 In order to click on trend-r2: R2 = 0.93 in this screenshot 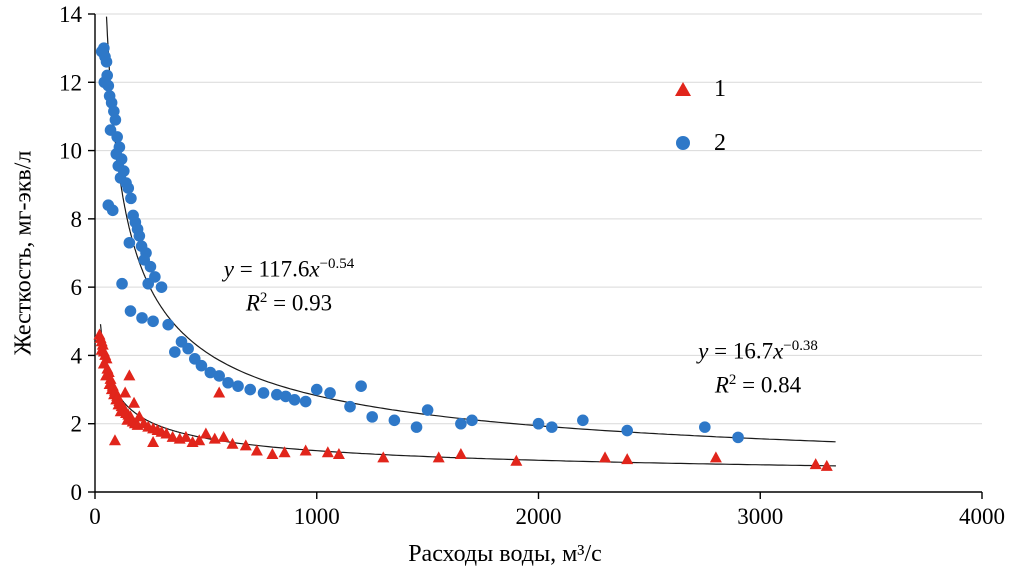, I will do `click(289, 302)`.